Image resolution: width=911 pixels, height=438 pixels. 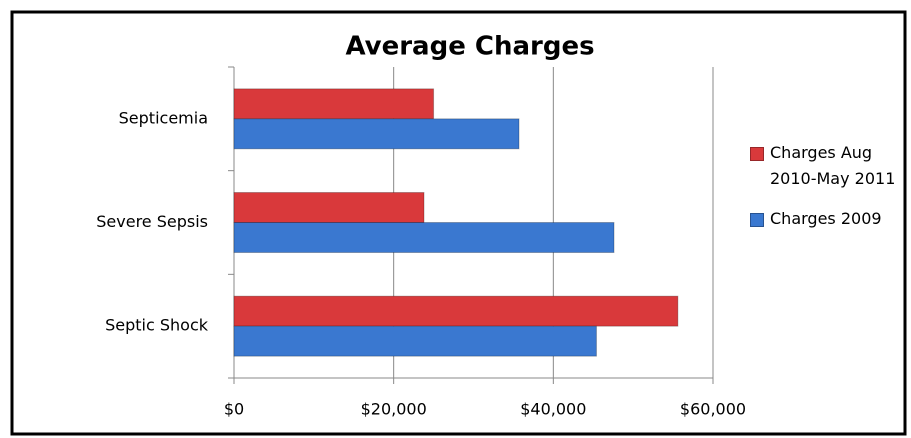 I want to click on legend-entry: Charges Aug 2010-May 2011, so click(x=825, y=166).